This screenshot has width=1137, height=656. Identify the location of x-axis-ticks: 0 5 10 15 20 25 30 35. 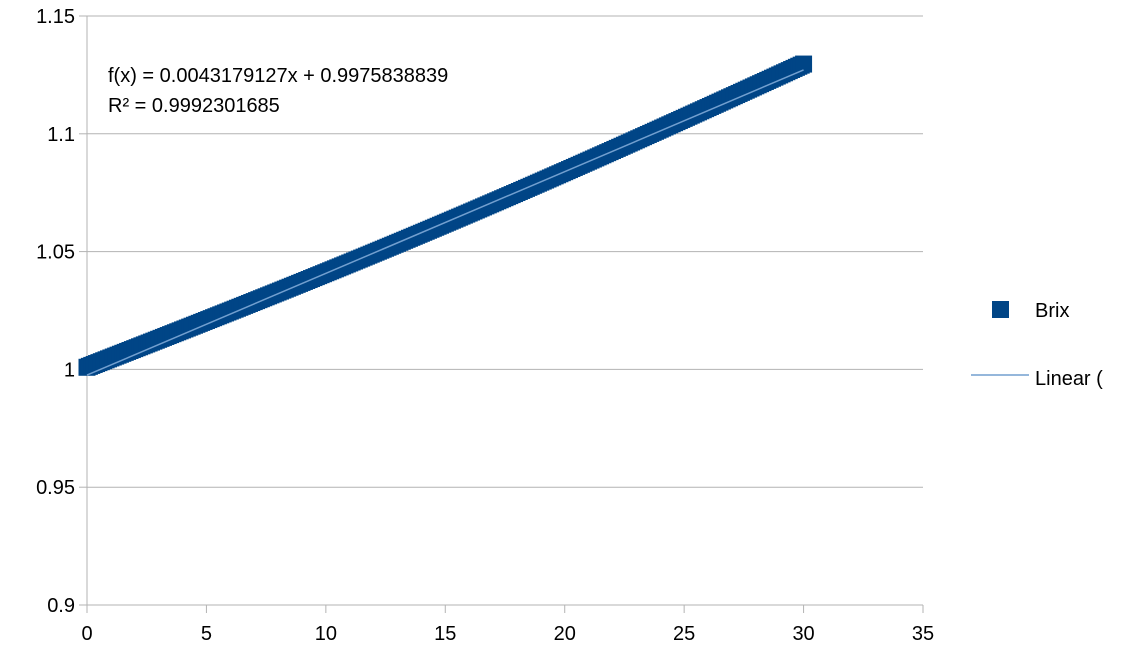
(507, 625).